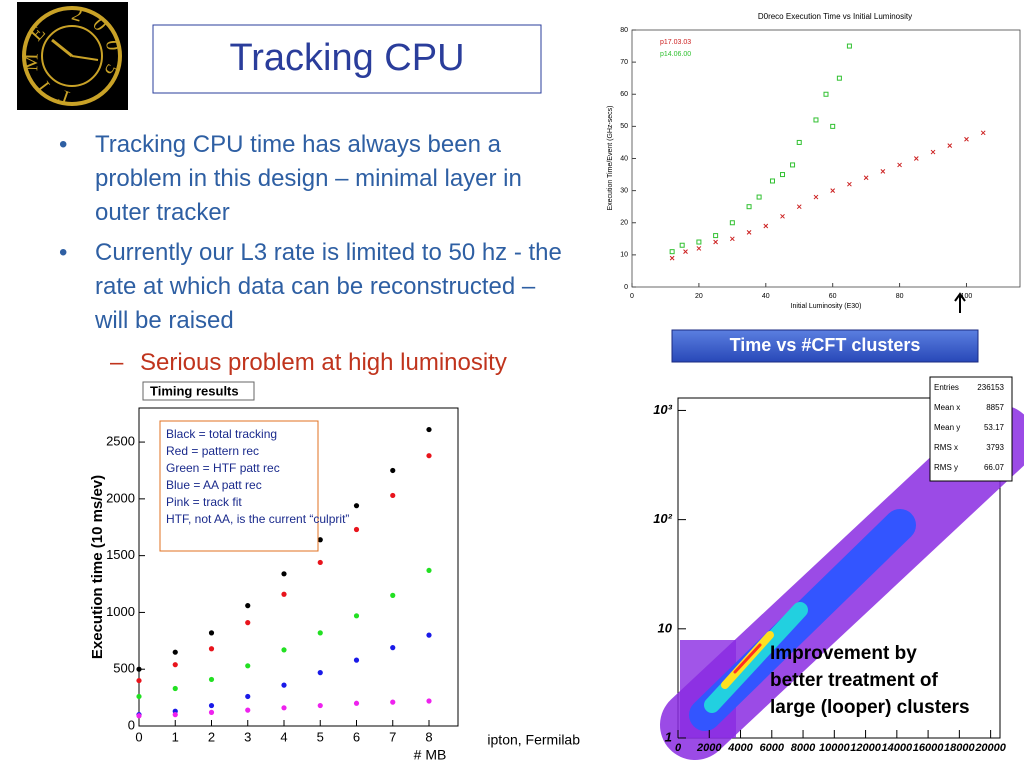  What do you see at coordinates (662, 518) in the screenshot?
I see `y-tick-label: 10²` at bounding box center [662, 518].